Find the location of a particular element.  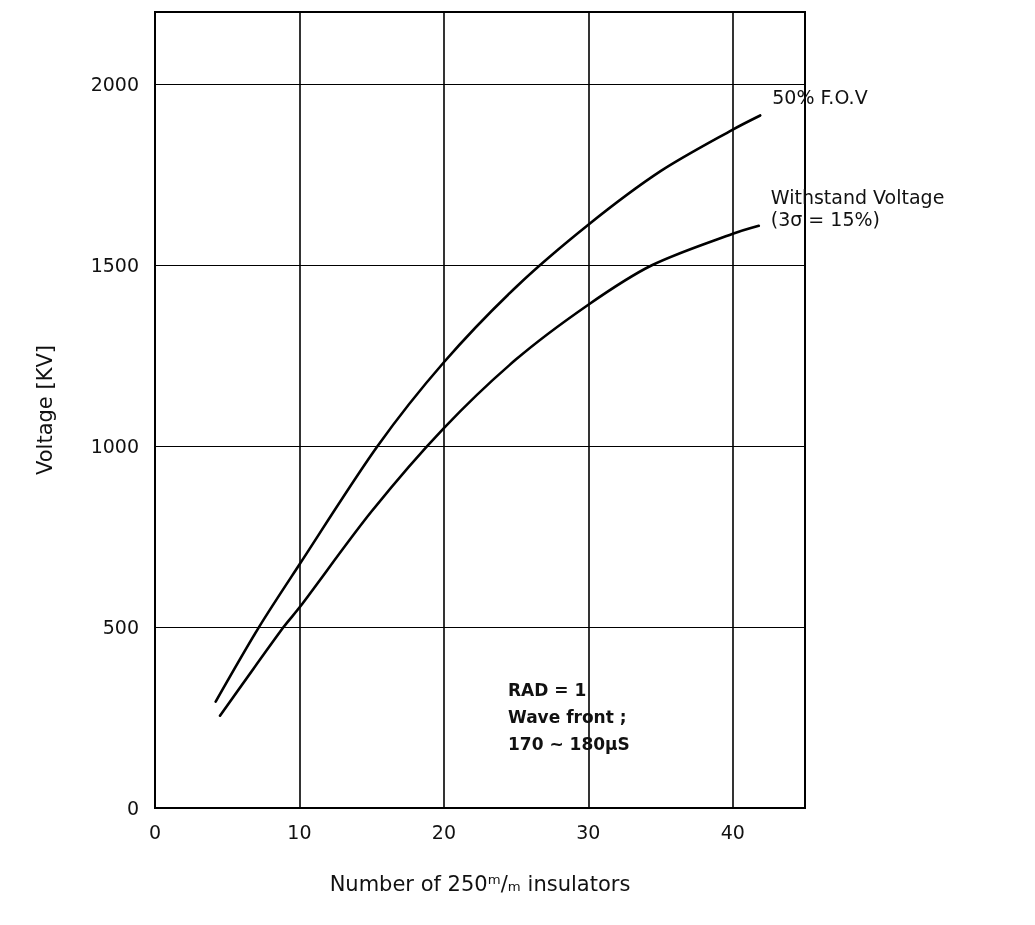

x-tick-label: 20 is located at coordinates (443, 831).